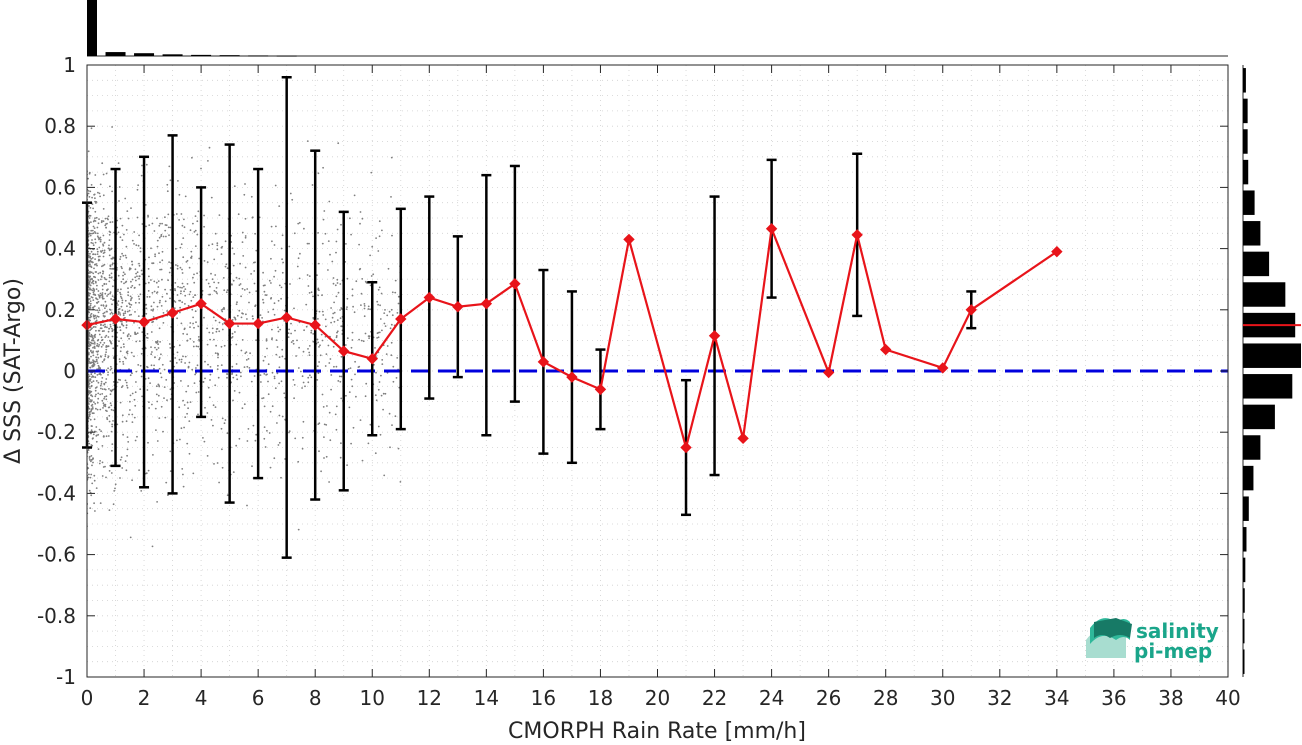 Image resolution: width=1302 pixels, height=745 pixels. I want to click on x-axis-title: CMORPH Rain Rate [mm/h], so click(657, 731).